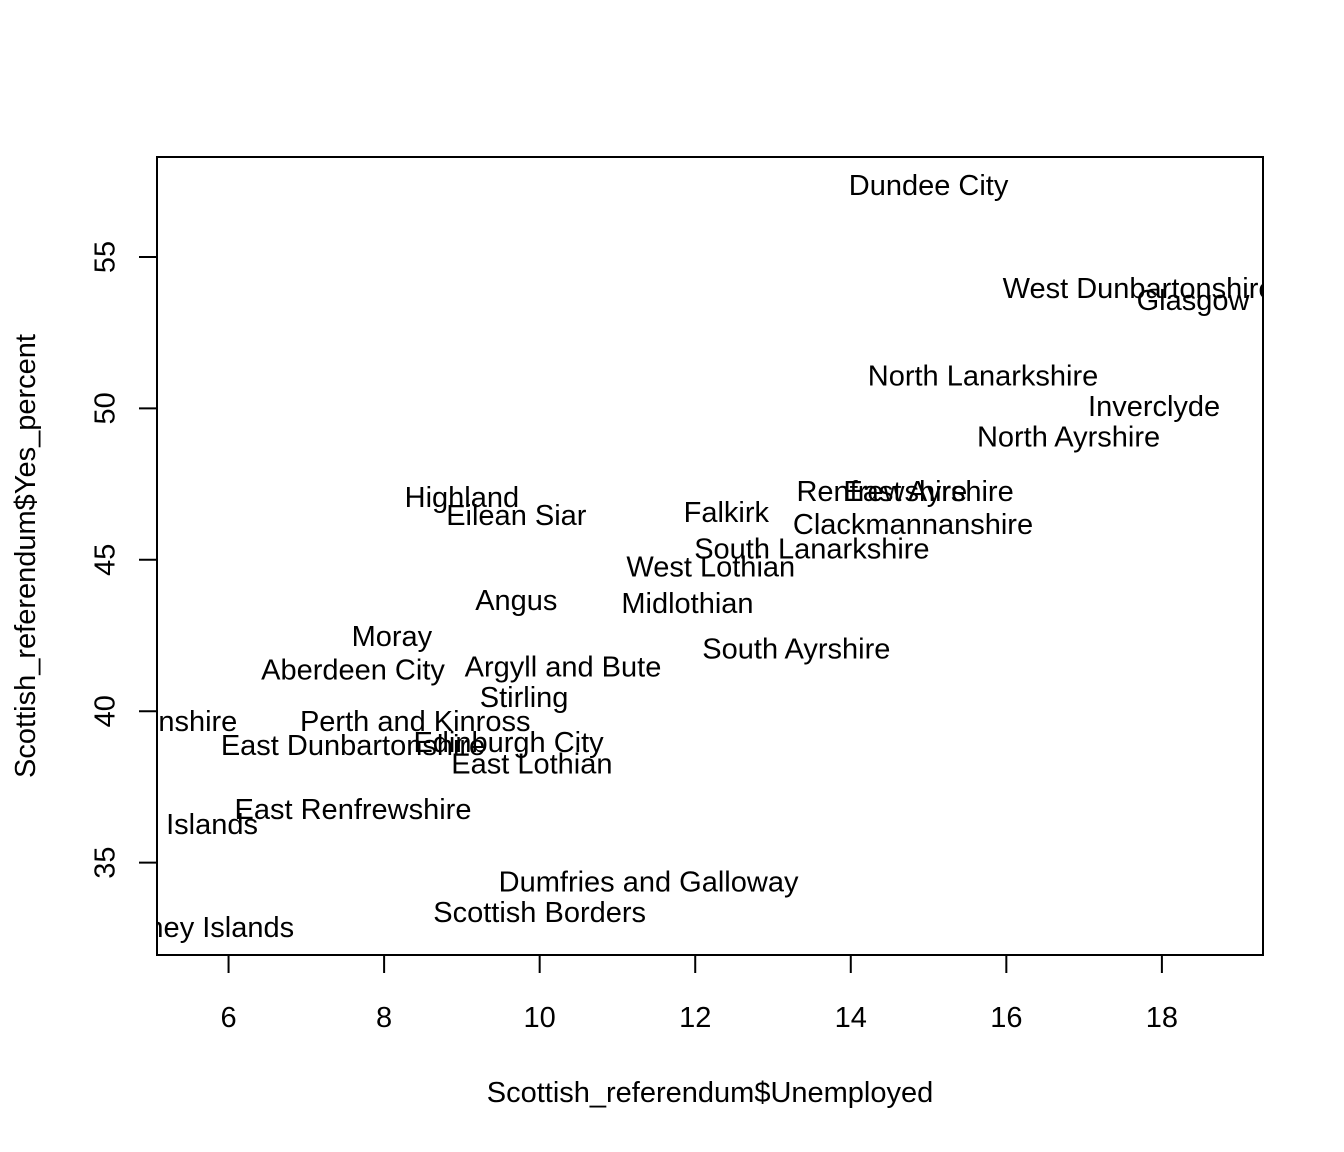  What do you see at coordinates (106, 862) in the screenshot?
I see `y-tick-label: 35` at bounding box center [106, 862].